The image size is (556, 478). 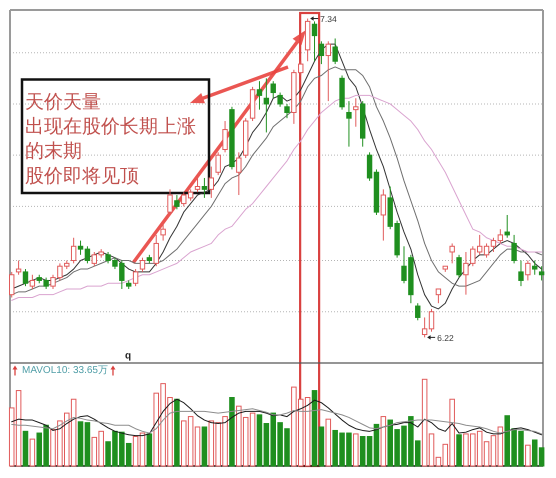 I want to click on chart-title: MAVOL10: 33.65万, so click(x=65, y=370).